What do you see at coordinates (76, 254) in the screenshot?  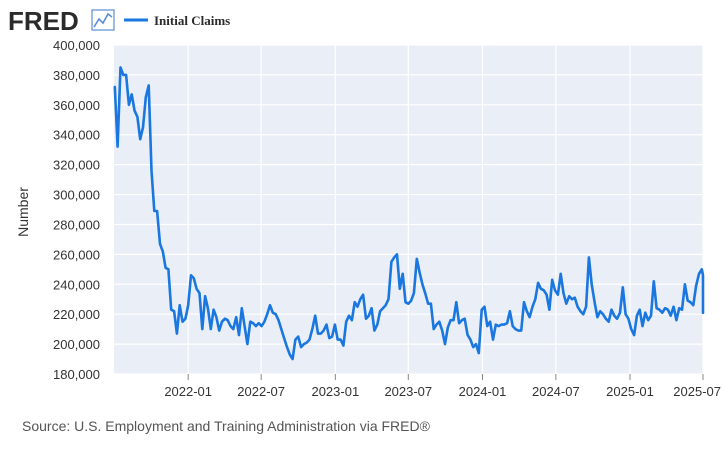 I see `y-tick-label: 260,000` at bounding box center [76, 254].